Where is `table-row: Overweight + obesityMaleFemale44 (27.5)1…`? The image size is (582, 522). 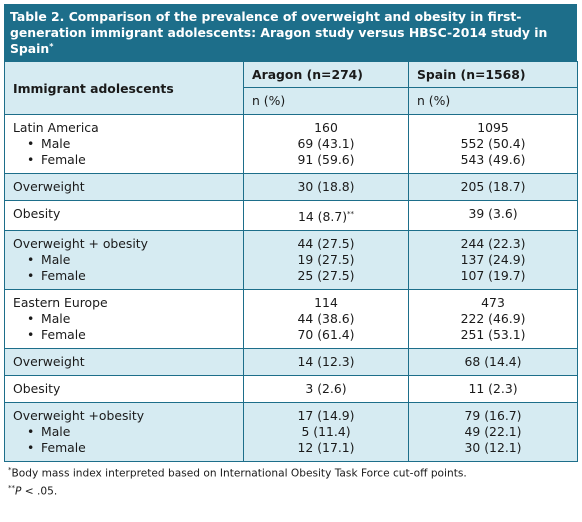
table-row: Overweight + obesityMaleFemale44 (27.5)1… is located at coordinates (291, 260).